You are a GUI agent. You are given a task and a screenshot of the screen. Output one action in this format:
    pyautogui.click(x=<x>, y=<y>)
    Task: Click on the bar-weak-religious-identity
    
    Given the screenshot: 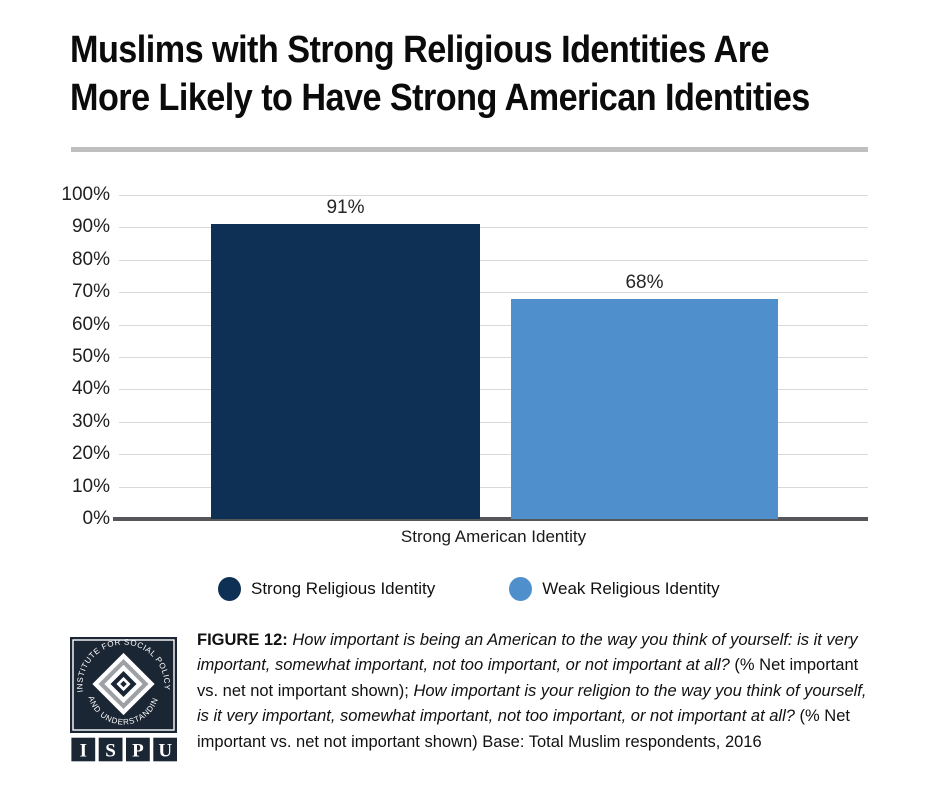 What is the action you would take?
    pyautogui.click(x=644, y=408)
    